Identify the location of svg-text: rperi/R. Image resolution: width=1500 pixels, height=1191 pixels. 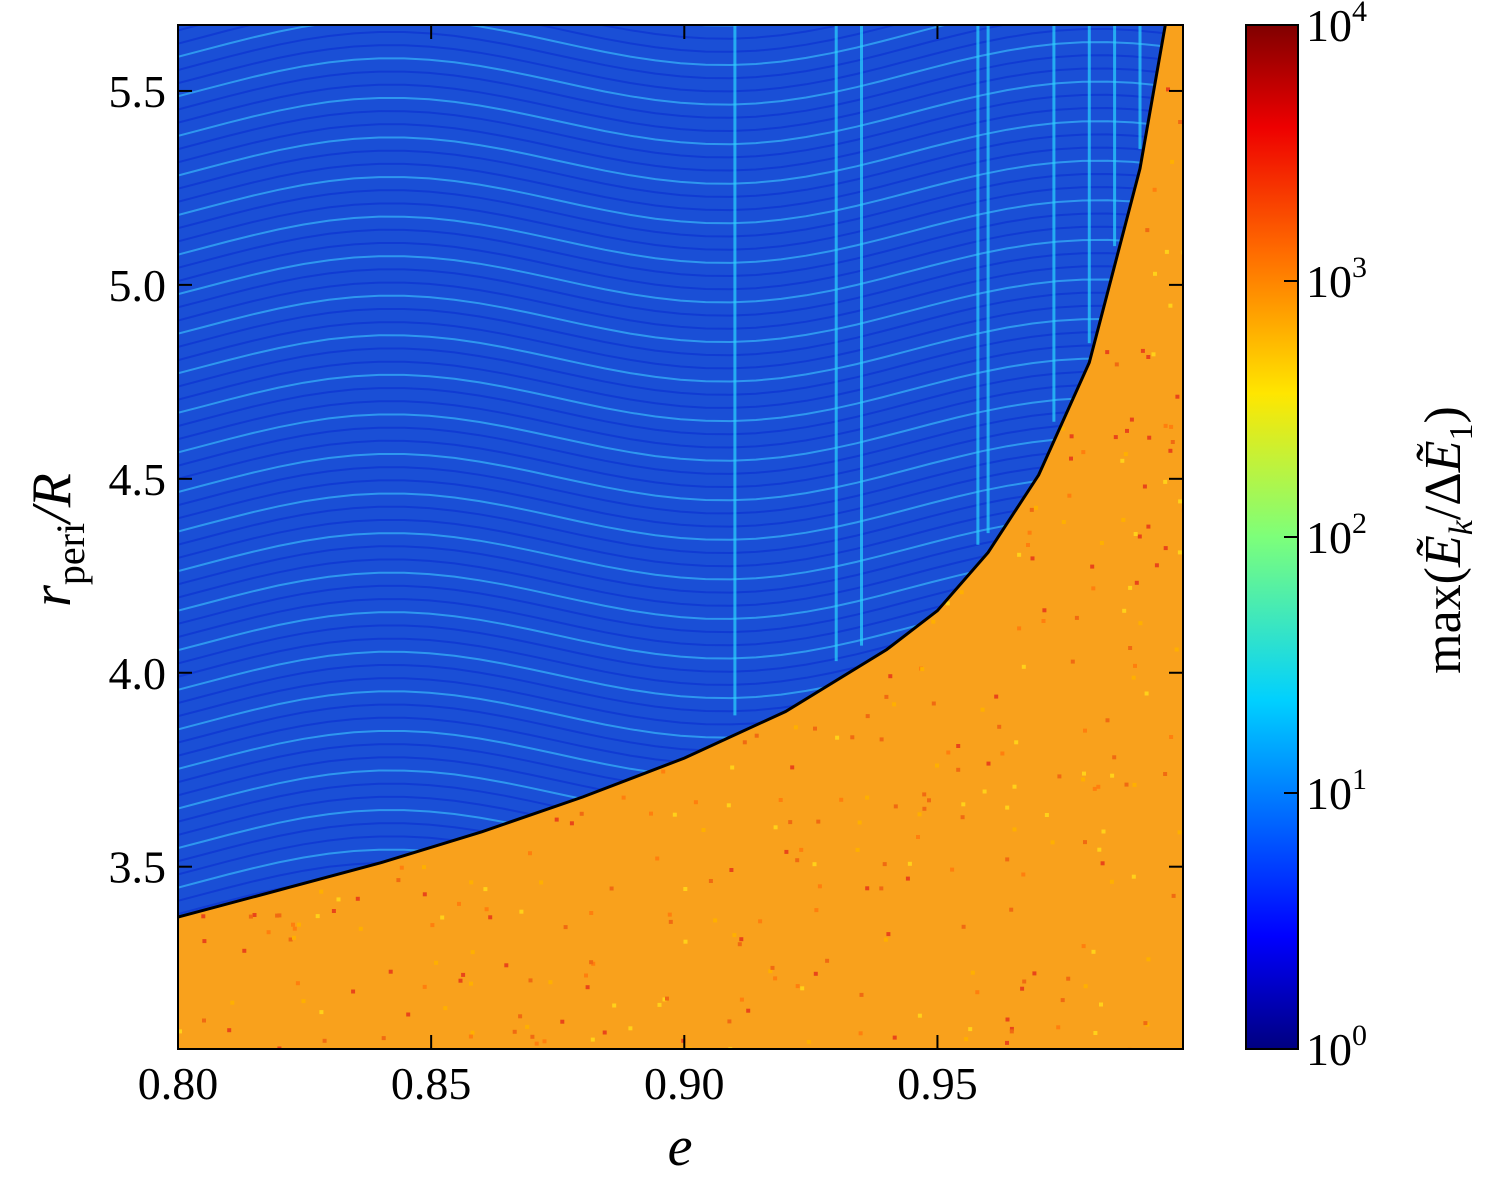
(57, 540).